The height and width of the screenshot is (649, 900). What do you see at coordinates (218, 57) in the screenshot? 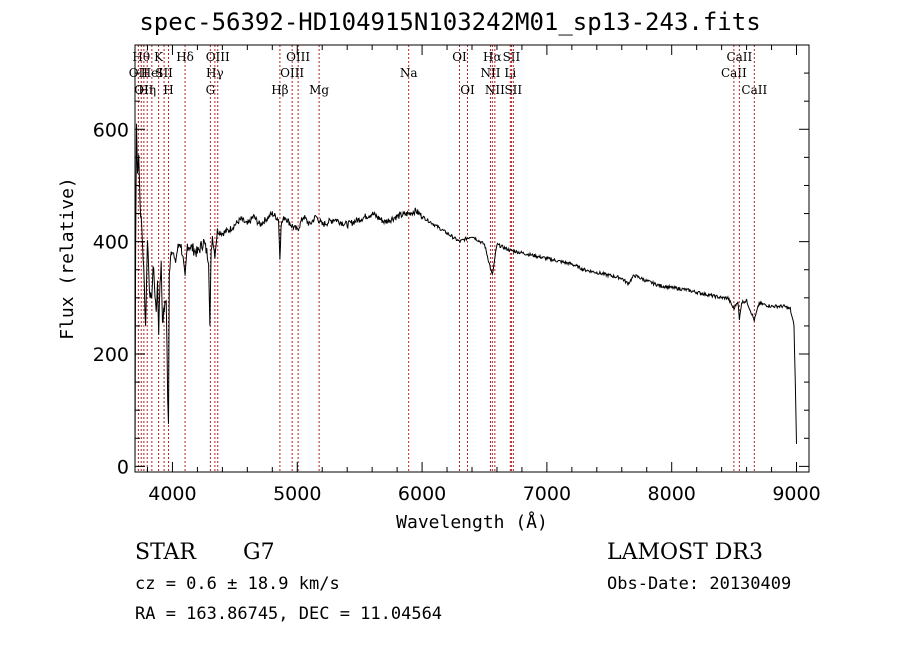
I see `line-label-11: OIII` at bounding box center [218, 57].